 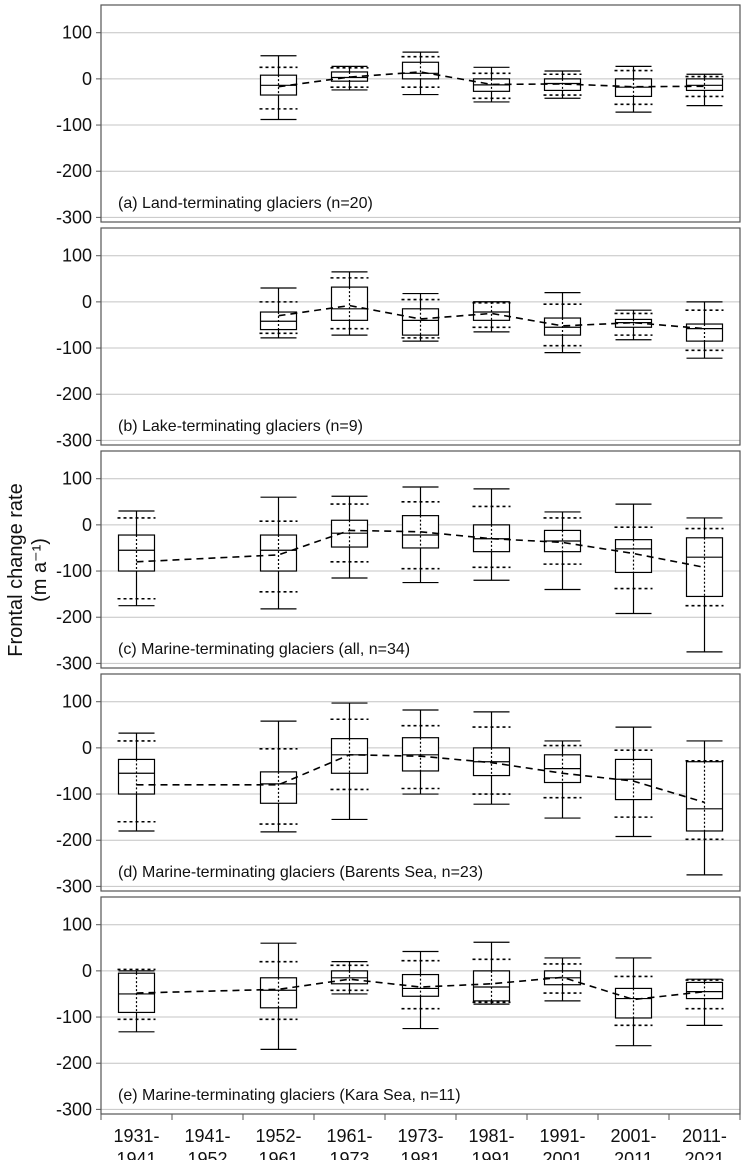 I want to click on x-tick-label-line2: 2021, so click(x=704, y=1154).